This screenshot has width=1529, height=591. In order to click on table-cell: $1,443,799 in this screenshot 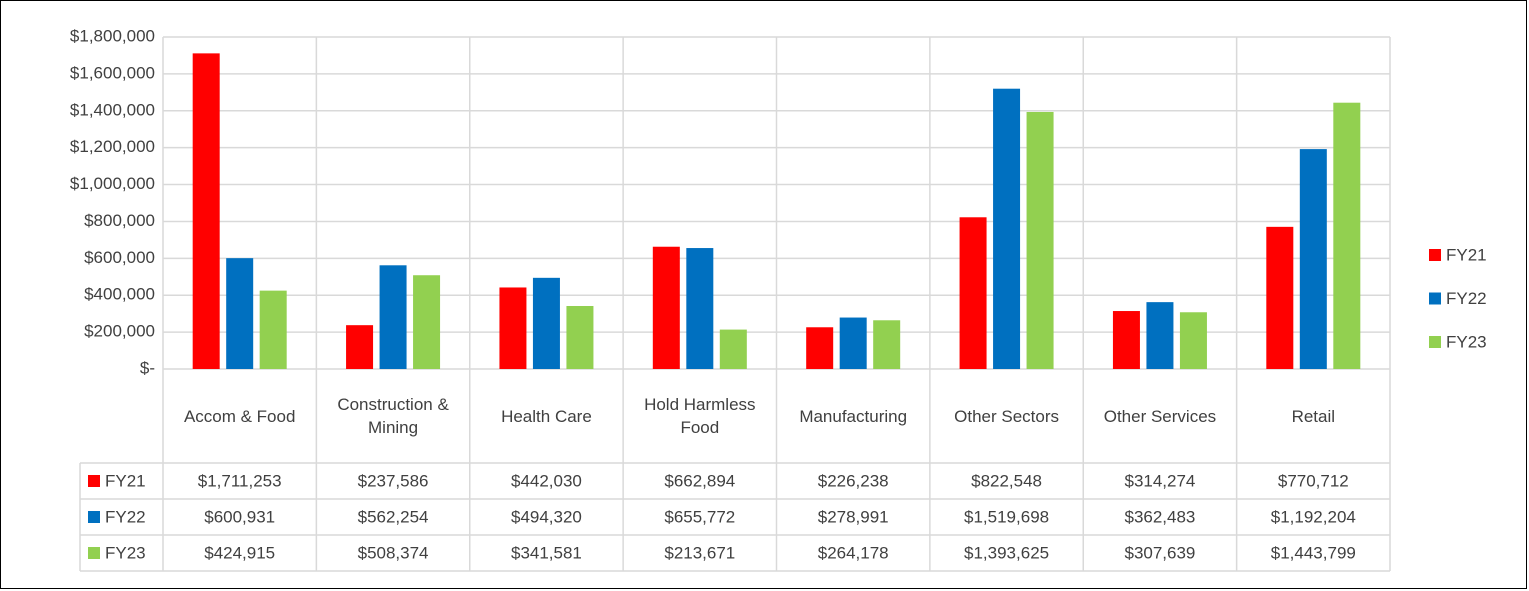, I will do `click(1313, 552)`.